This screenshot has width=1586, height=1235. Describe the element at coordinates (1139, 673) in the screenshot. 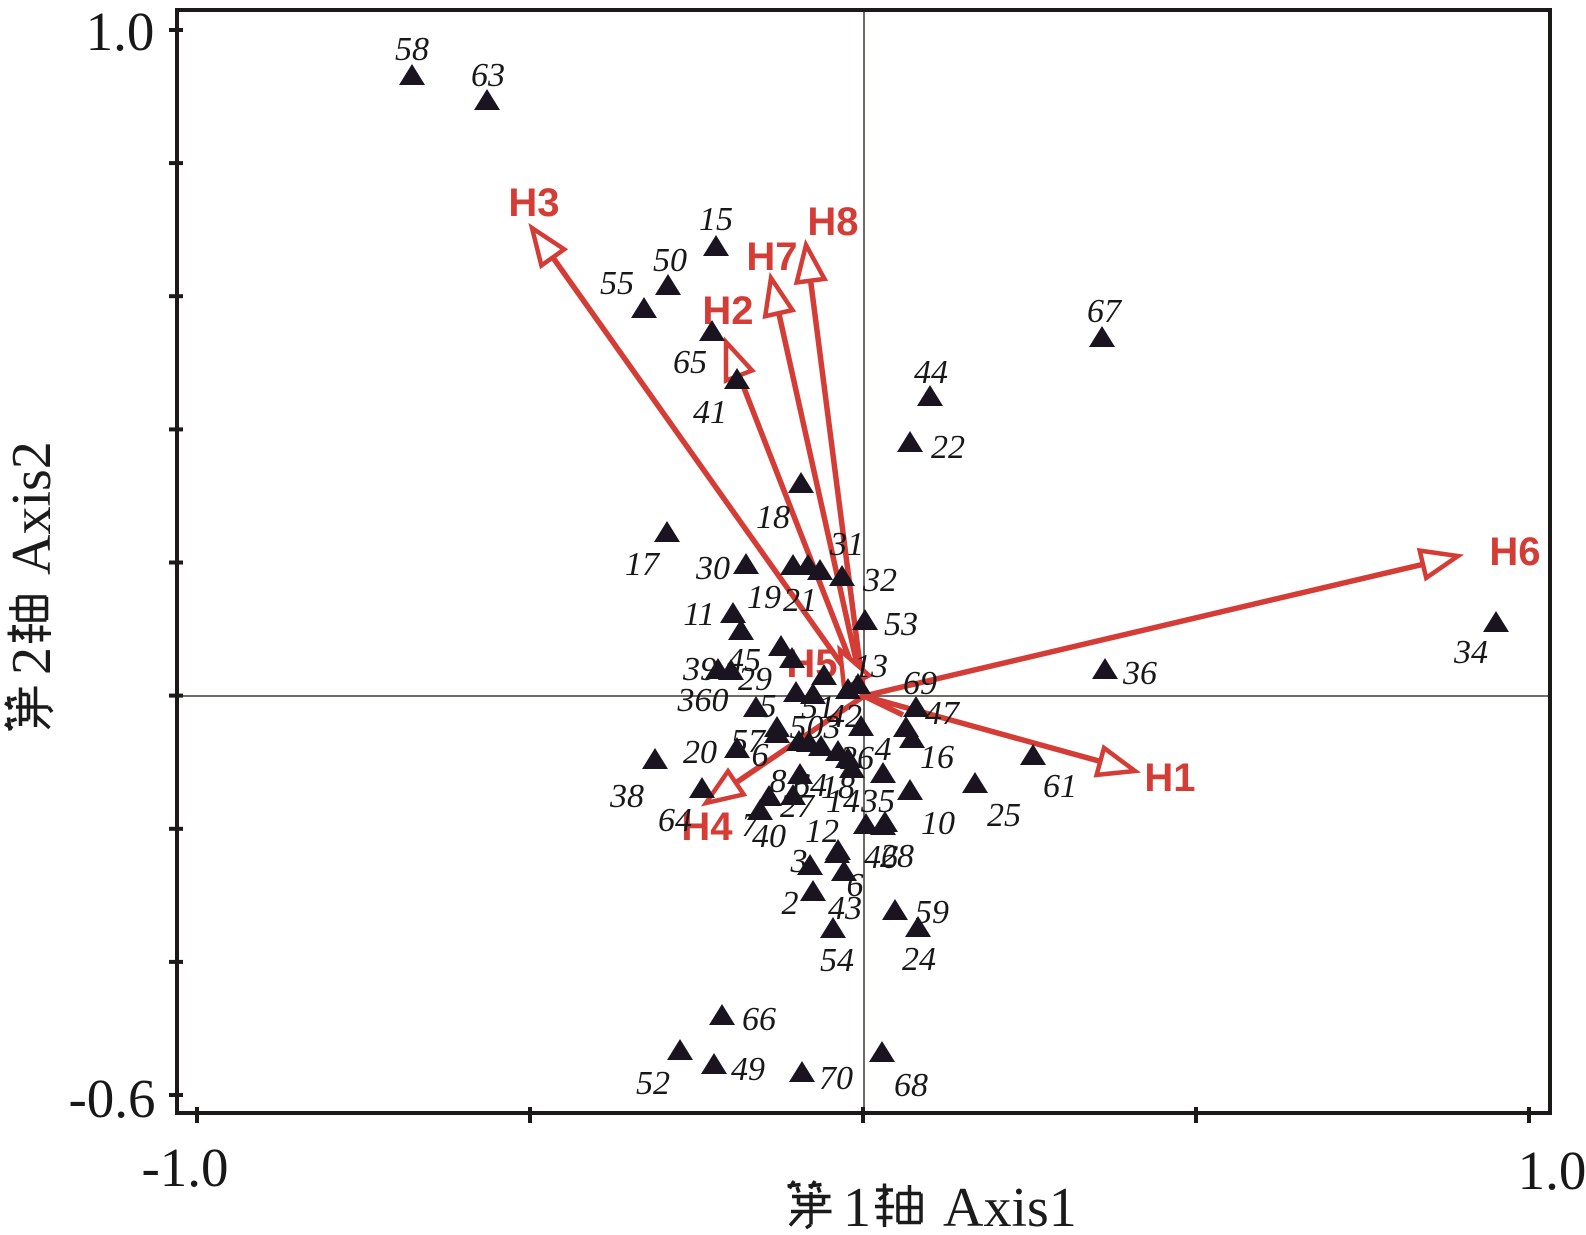

I see `svg-text: 36` at that location.